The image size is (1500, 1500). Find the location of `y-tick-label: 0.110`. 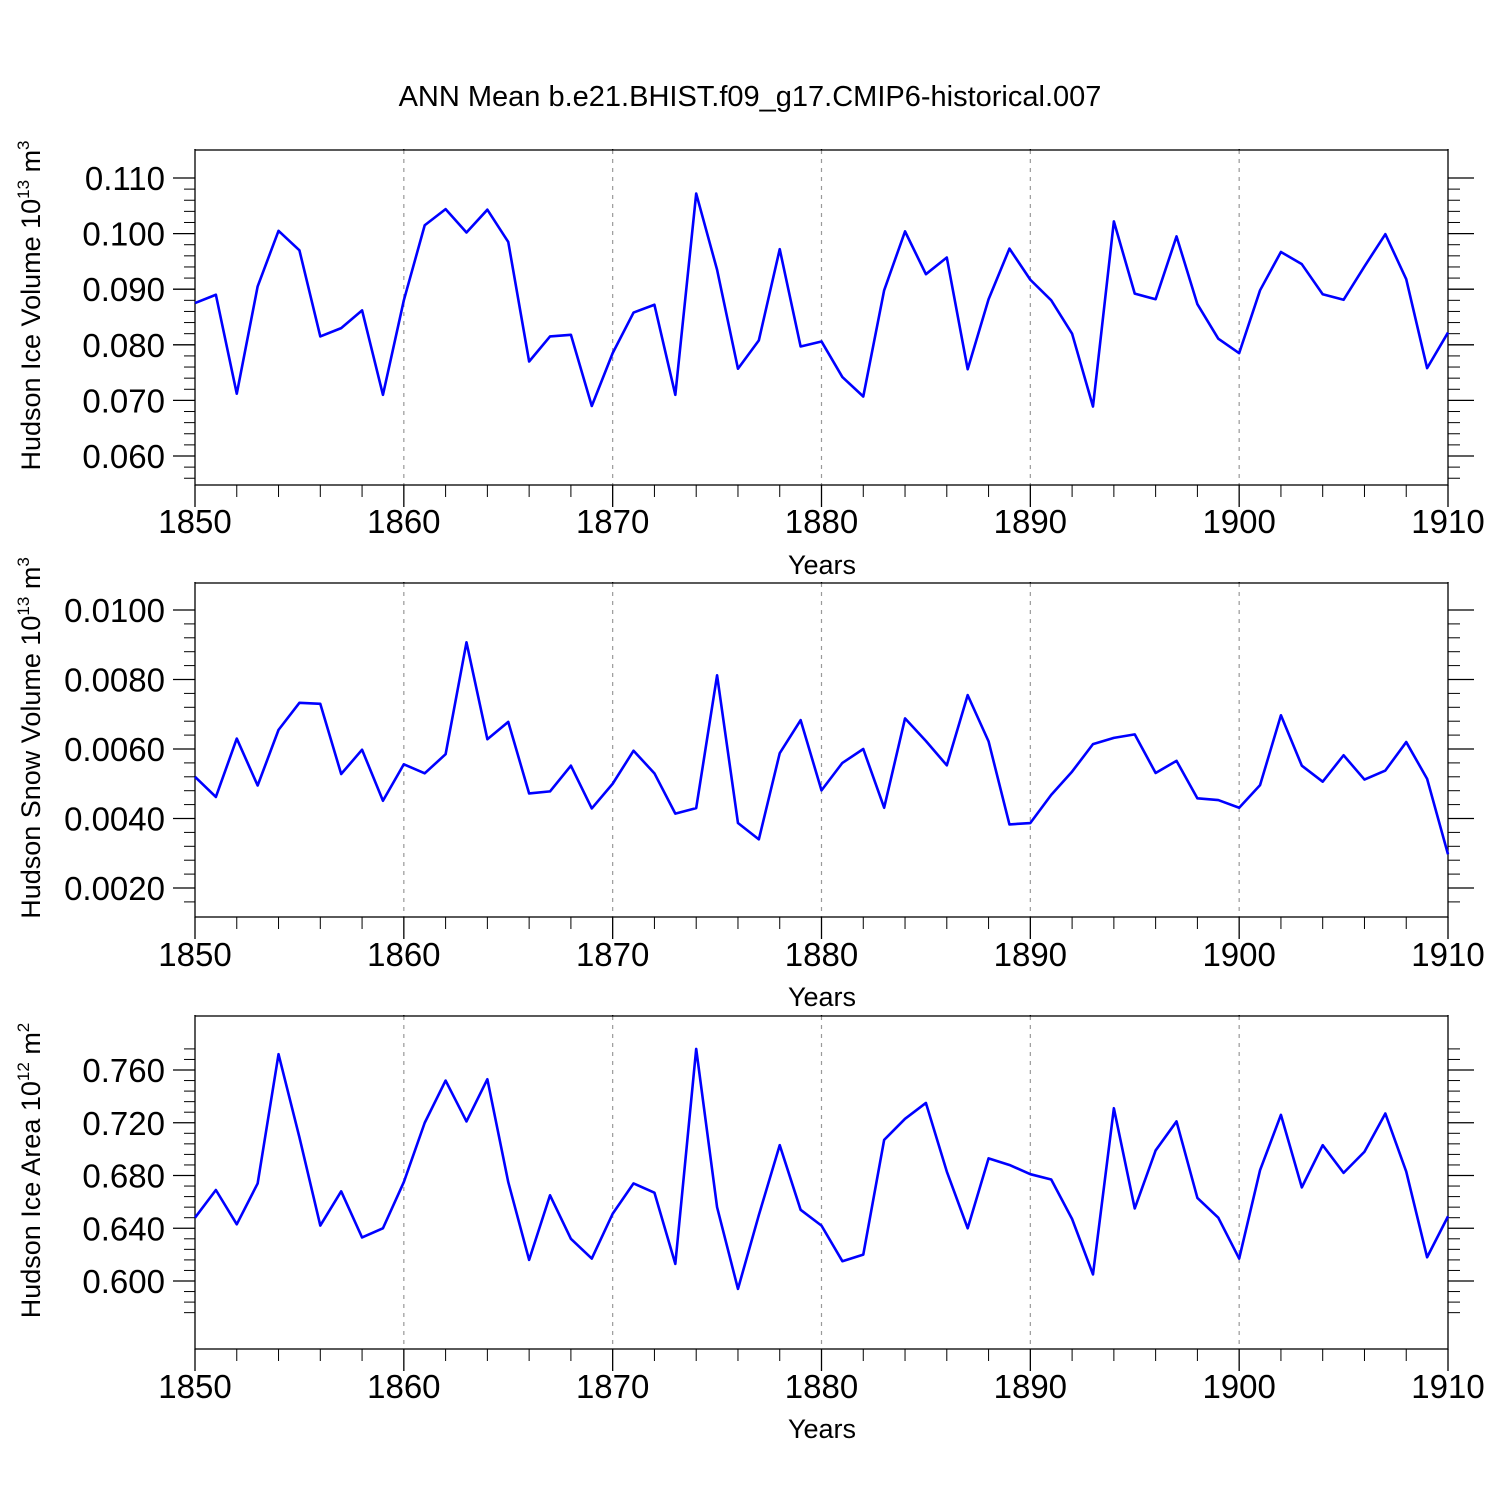

y-tick-label: 0.110 is located at coordinates (125, 178).